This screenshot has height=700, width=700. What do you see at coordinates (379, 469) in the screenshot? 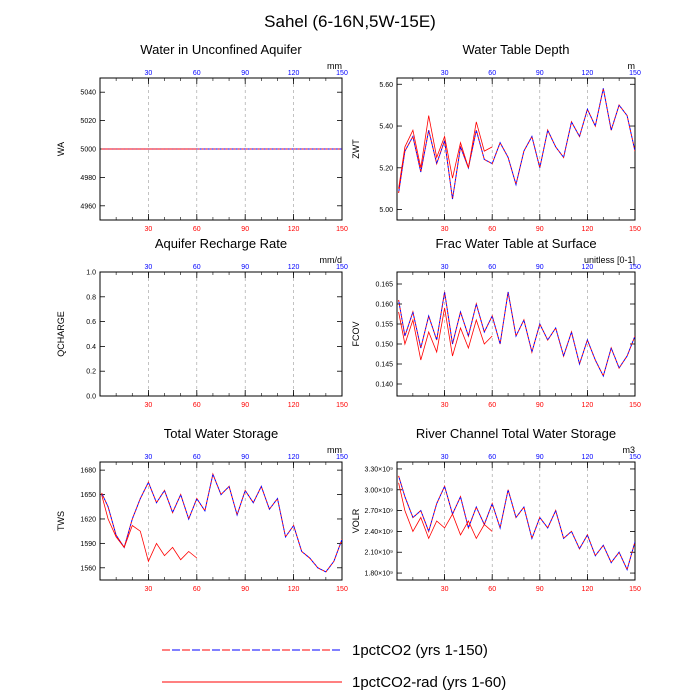
I see `y-tick-label: 3.30×10⁹` at bounding box center [379, 469].